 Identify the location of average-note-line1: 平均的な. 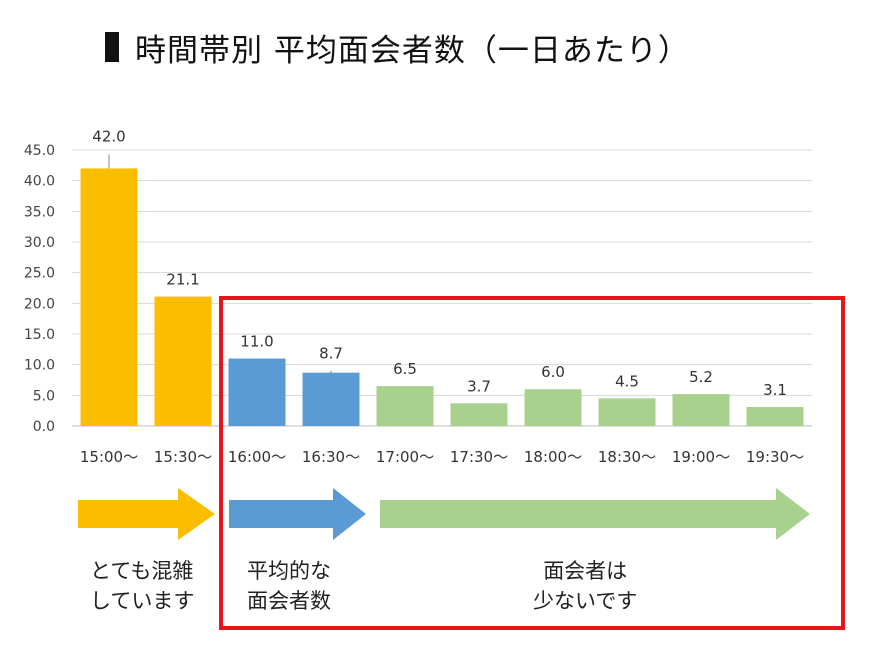
(289, 571).